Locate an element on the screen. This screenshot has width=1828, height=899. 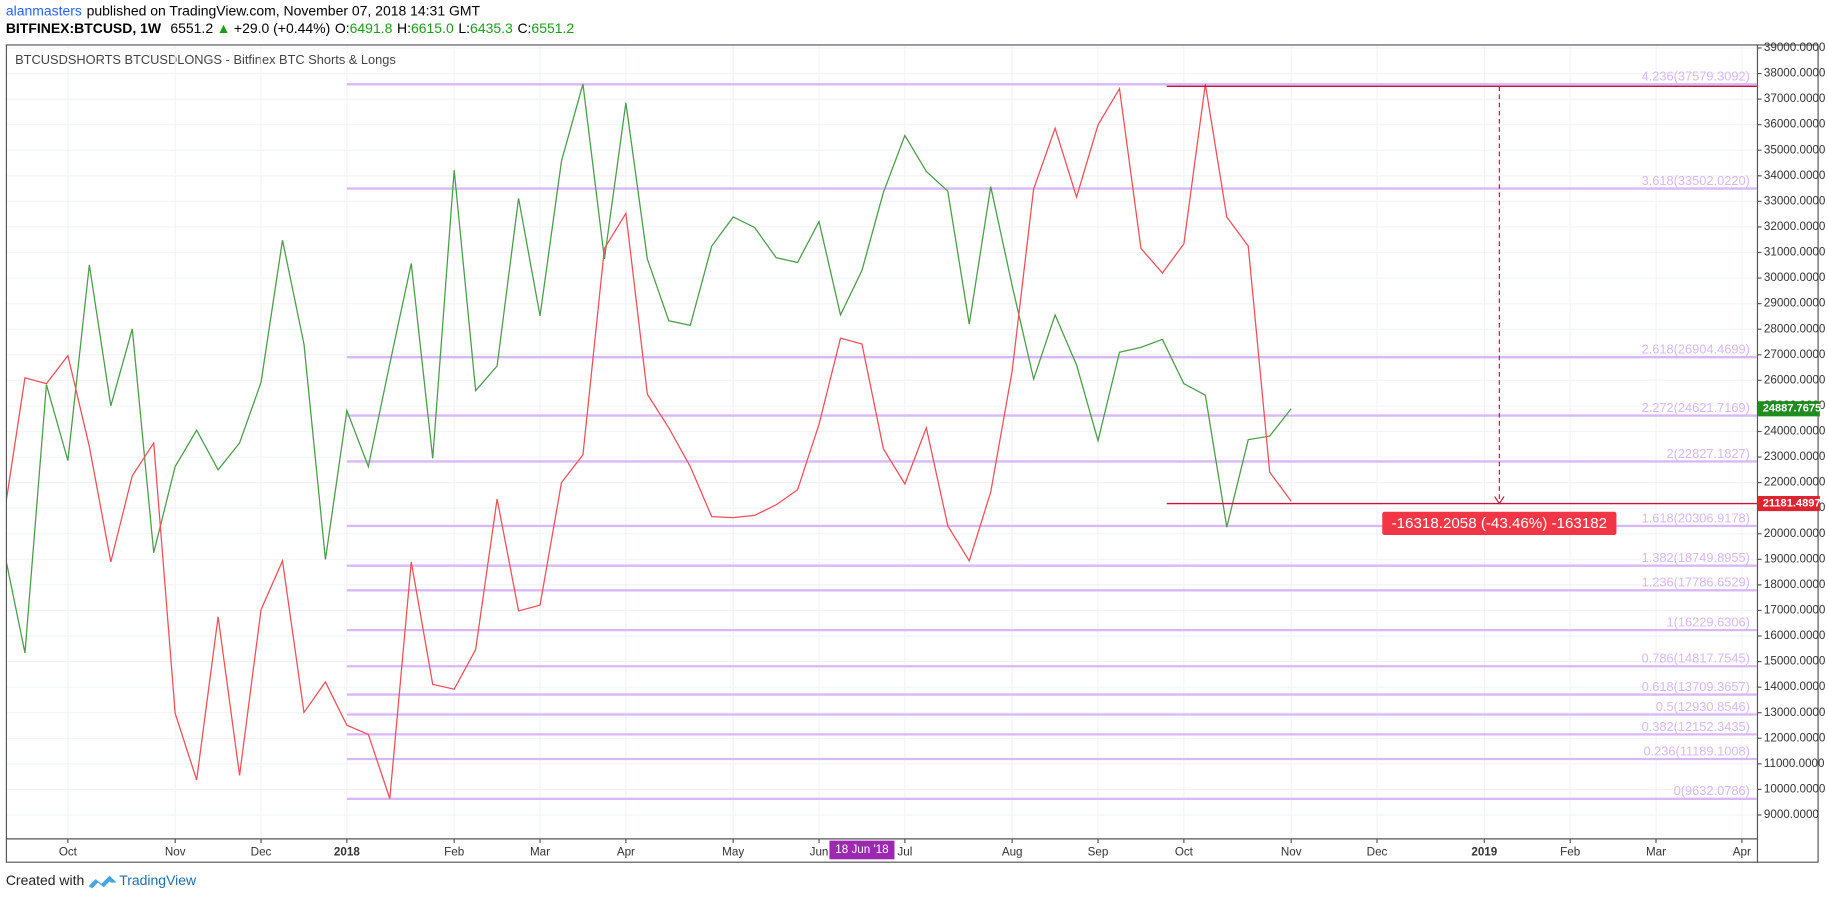
y-tick-label: 14000.0000 is located at coordinates (1795, 686).